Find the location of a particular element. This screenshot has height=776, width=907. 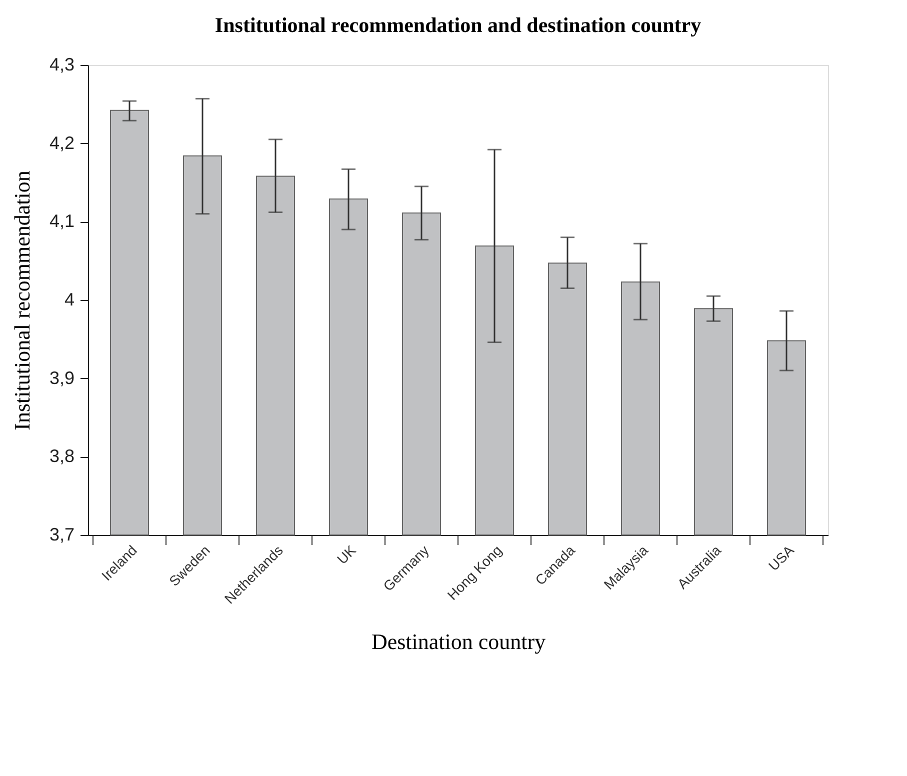

y-tick-label: 4 is located at coordinates (69, 300).